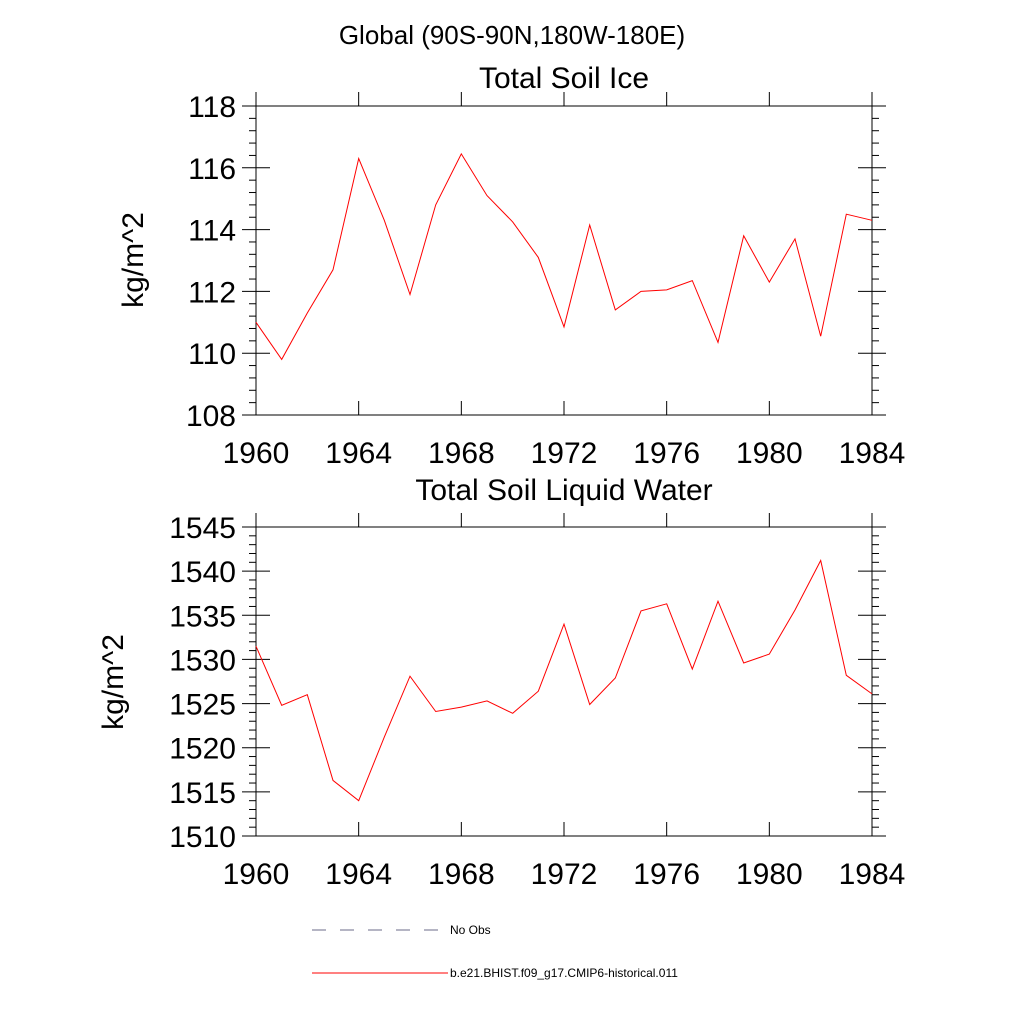 The width and height of the screenshot is (1024, 1029). Describe the element at coordinates (212, 231) in the screenshot. I see `y-tick-label: 114` at that location.